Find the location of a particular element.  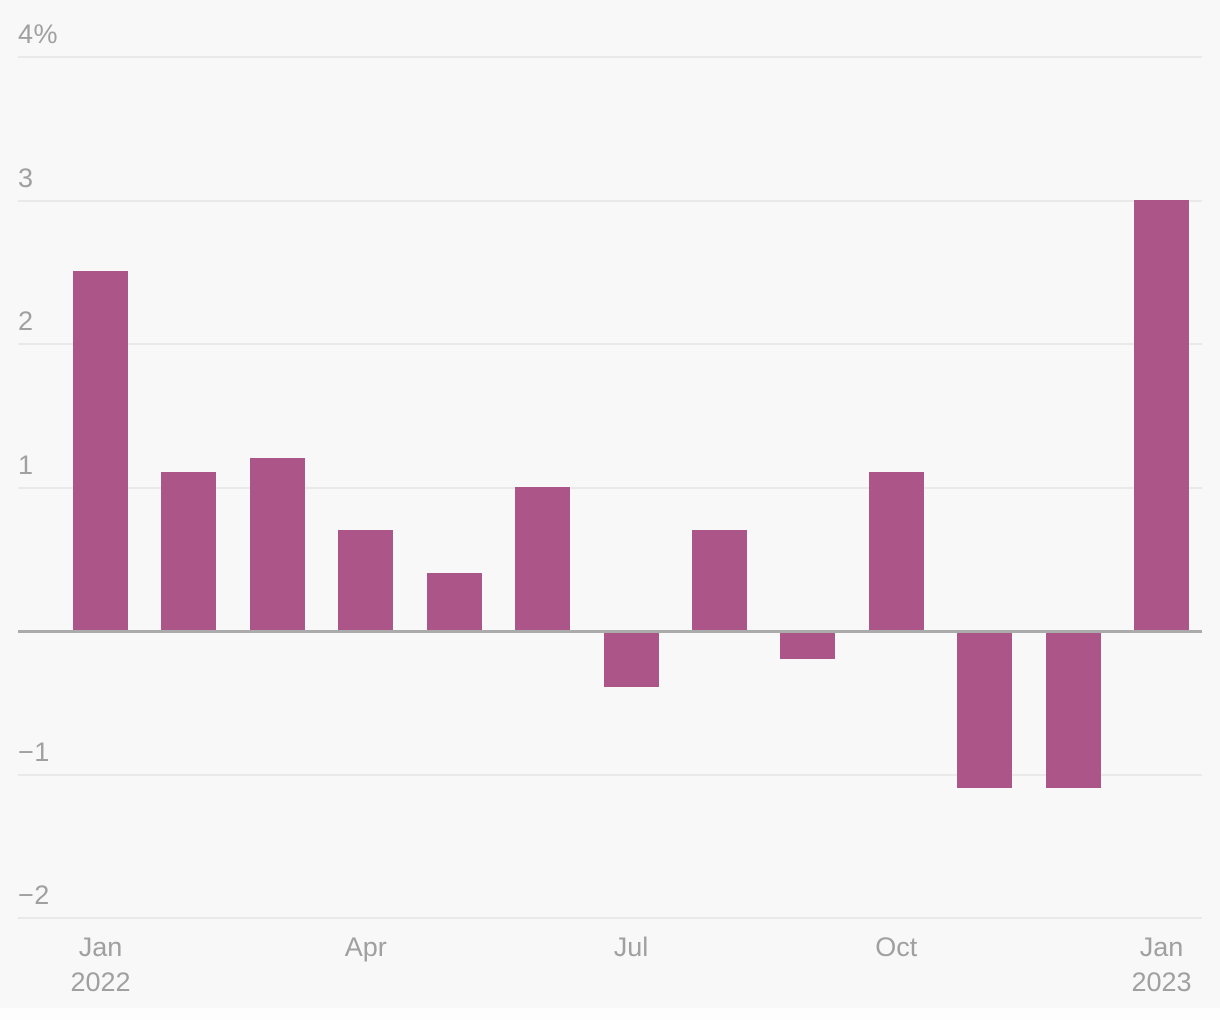

y-axis-label: 4% is located at coordinates (38, 34).